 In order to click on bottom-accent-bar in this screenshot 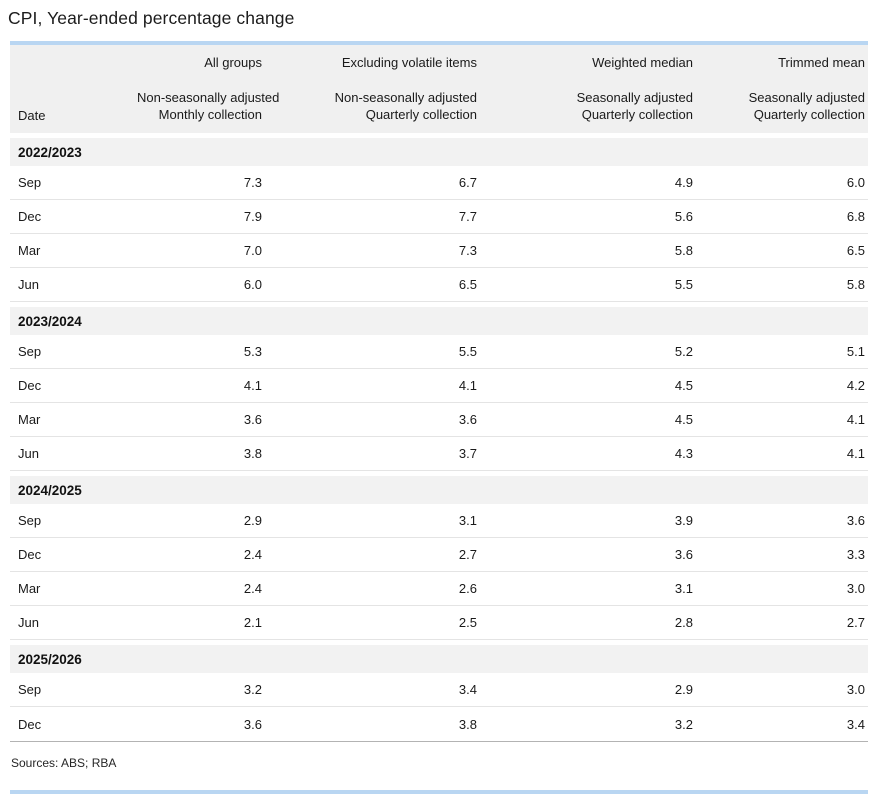, I will do `click(439, 792)`.